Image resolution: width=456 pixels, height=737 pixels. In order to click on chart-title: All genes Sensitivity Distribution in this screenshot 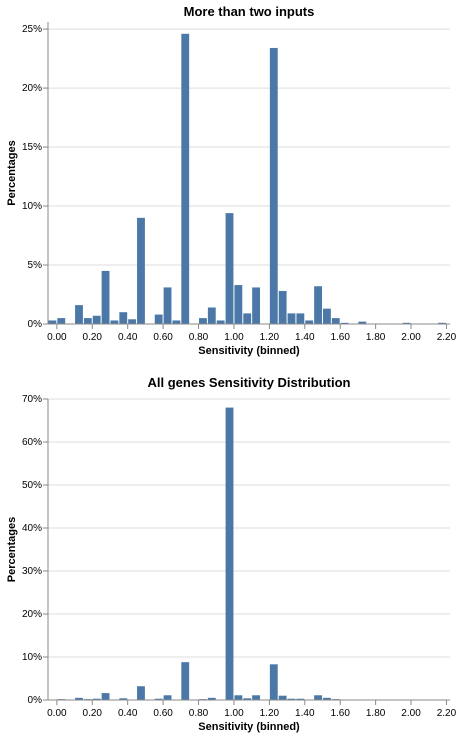, I will do `click(249, 382)`.